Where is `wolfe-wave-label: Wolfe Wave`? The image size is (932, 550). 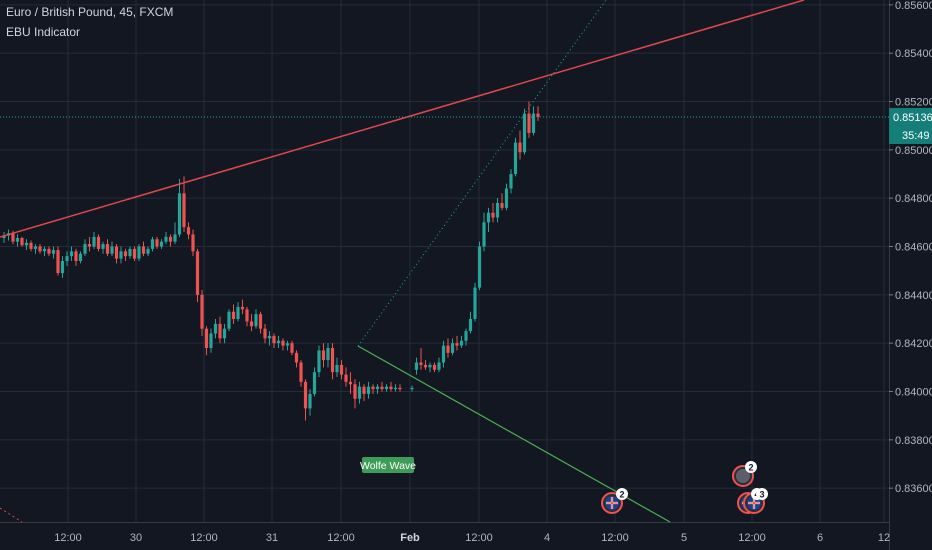
wolfe-wave-label: Wolfe Wave is located at coordinates (388, 466).